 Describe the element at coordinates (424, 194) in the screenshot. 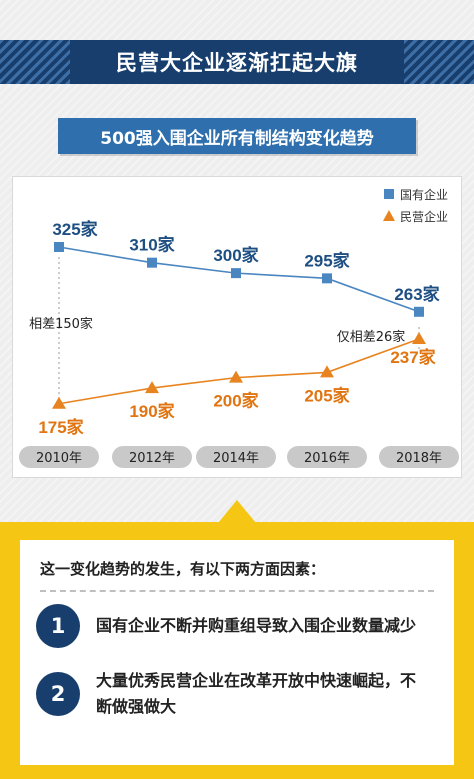

I see `legend-label-state: 国有企业` at that location.